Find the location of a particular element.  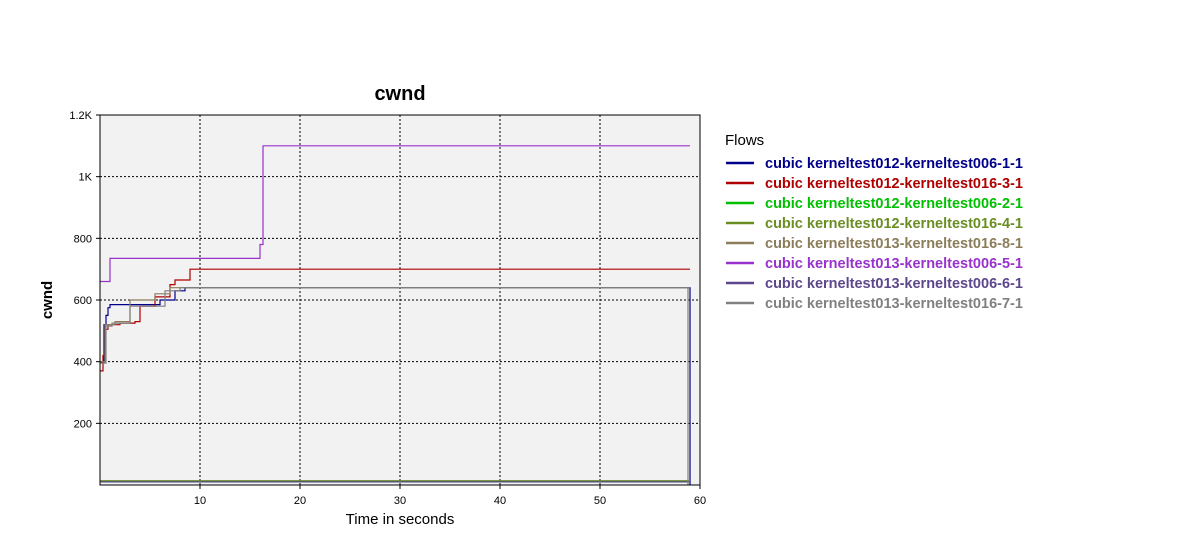

legend-label: cubic kerneltest012-kerneltest016-4-1 is located at coordinates (894, 224).